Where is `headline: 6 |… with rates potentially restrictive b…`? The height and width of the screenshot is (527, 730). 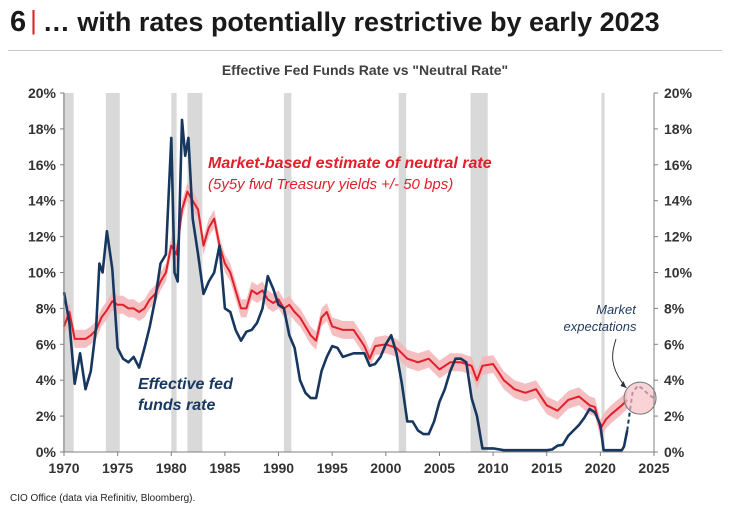
headline: 6 |… with rates potentially restrictive b… is located at coordinates (365, 27).